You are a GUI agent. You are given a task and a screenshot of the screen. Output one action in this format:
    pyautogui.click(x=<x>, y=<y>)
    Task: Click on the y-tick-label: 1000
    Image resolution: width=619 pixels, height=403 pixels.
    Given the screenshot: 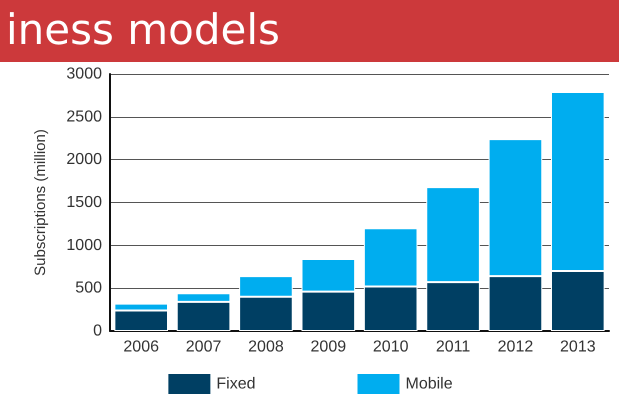 What is the action you would take?
    pyautogui.click(x=84, y=245)
    